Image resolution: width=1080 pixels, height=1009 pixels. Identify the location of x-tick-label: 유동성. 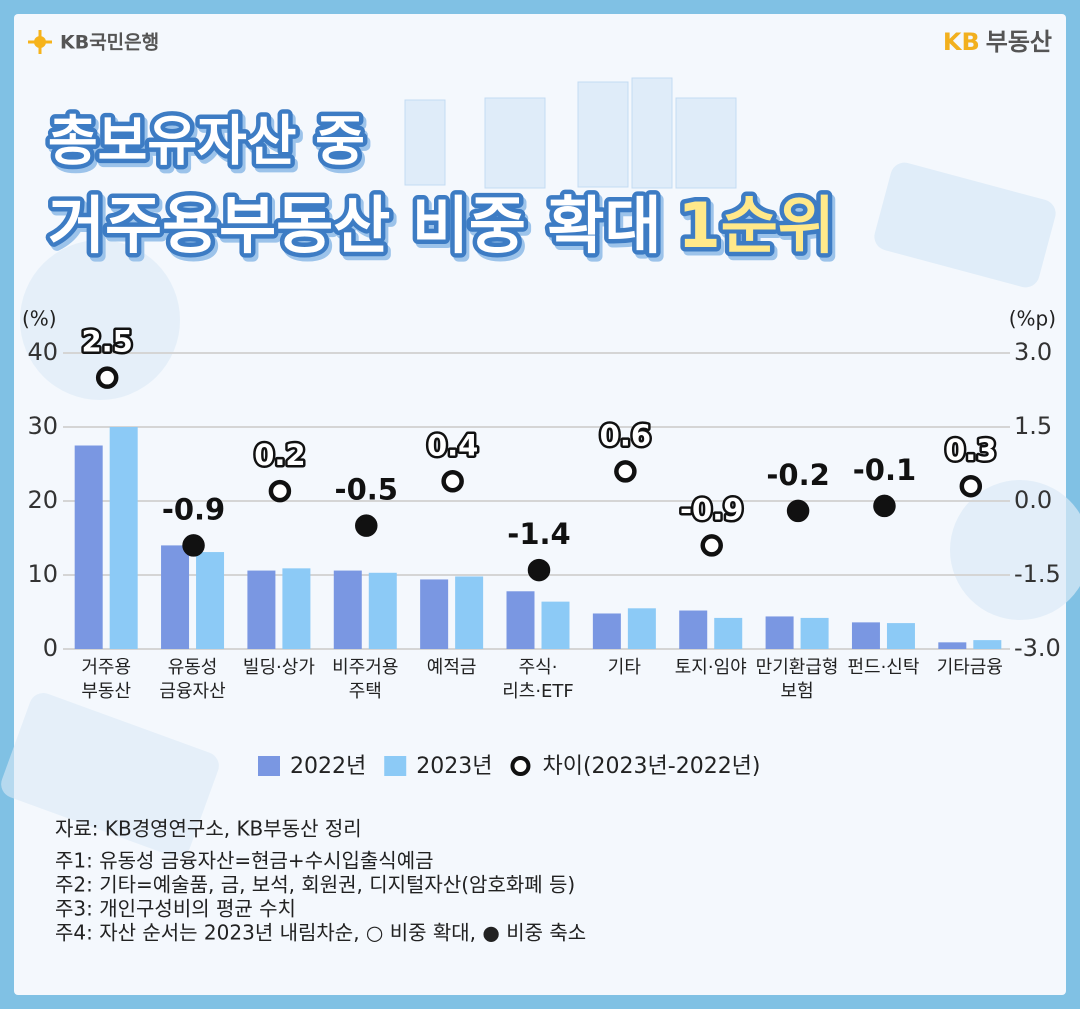
(193, 667).